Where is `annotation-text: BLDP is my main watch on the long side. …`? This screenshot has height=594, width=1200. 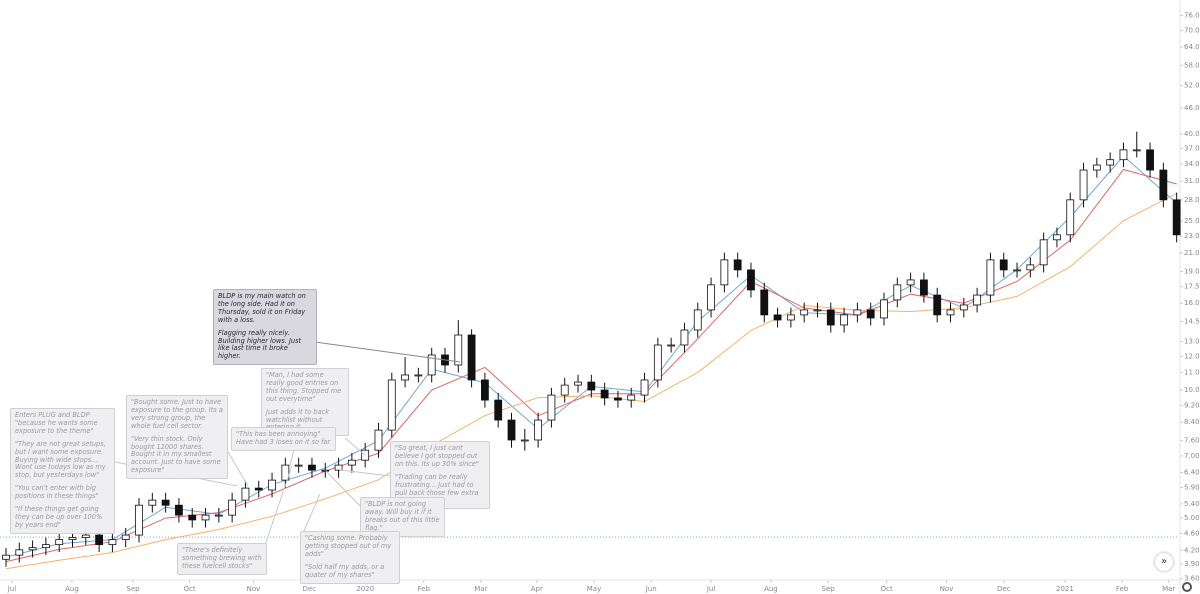 annotation-text: BLDP is my main watch on the long side. … is located at coordinates (262, 308).